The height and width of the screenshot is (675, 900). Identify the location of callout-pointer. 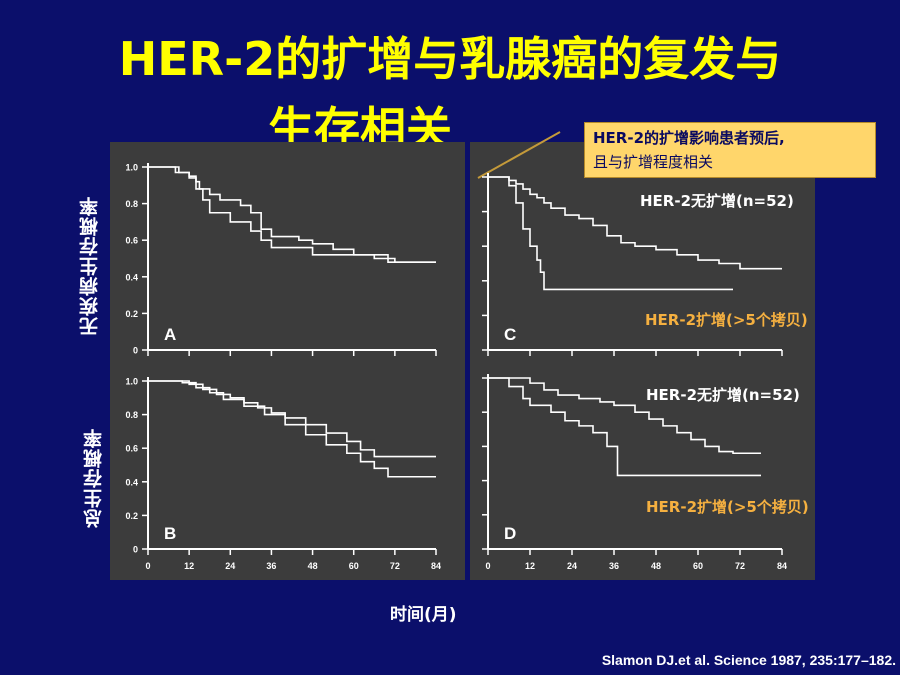
(519, 155).